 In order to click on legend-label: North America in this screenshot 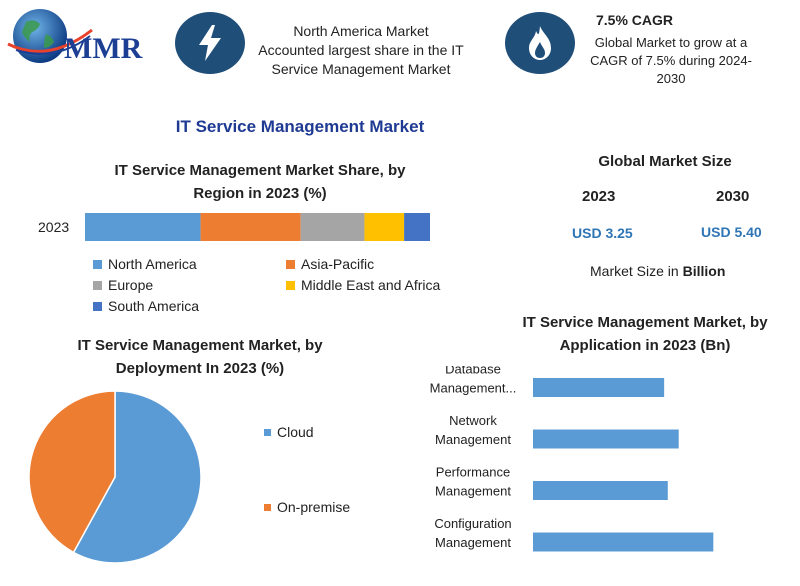, I will do `click(152, 264)`.